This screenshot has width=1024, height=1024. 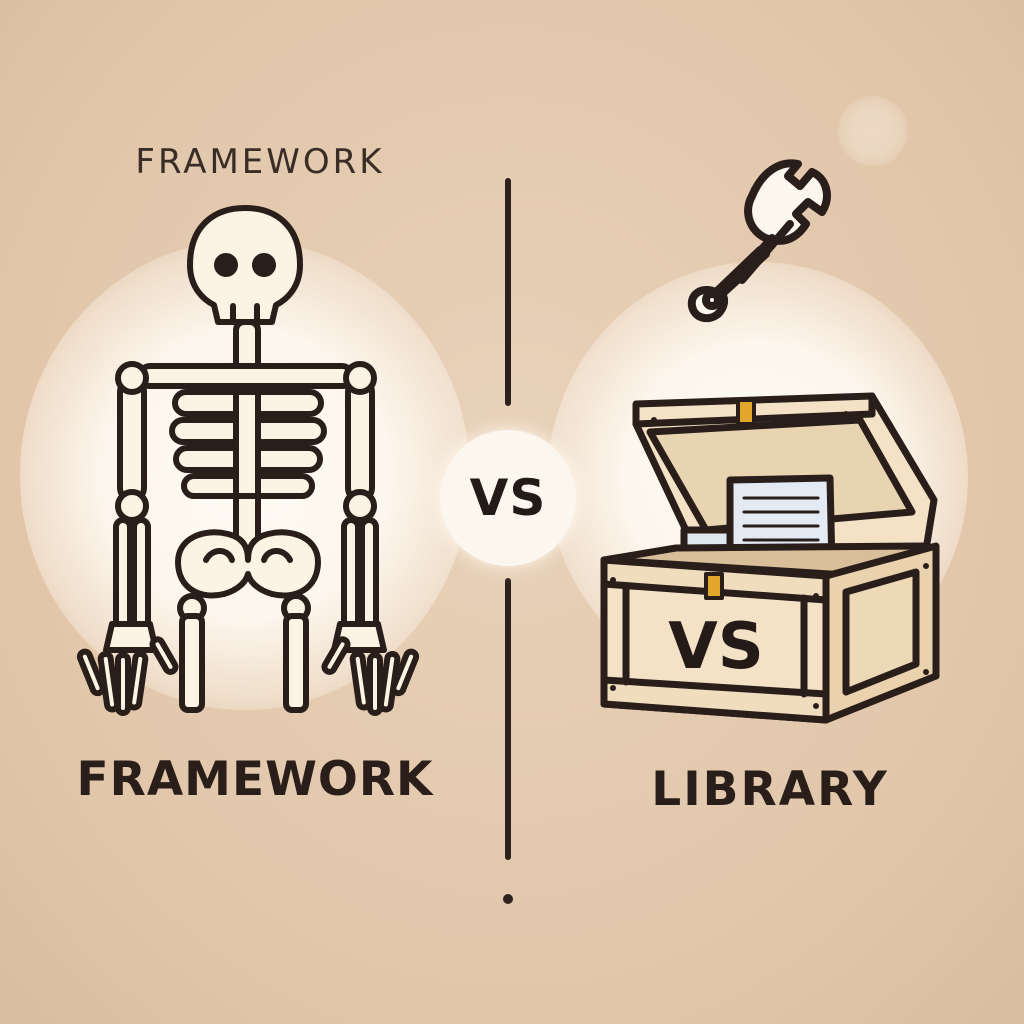 What do you see at coordinates (873, 131) in the screenshot?
I see `smudge` at bounding box center [873, 131].